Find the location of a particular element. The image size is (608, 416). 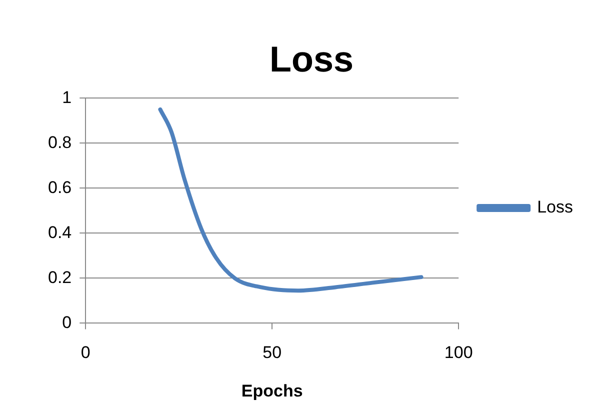

legend-label: Loss is located at coordinates (555, 207).